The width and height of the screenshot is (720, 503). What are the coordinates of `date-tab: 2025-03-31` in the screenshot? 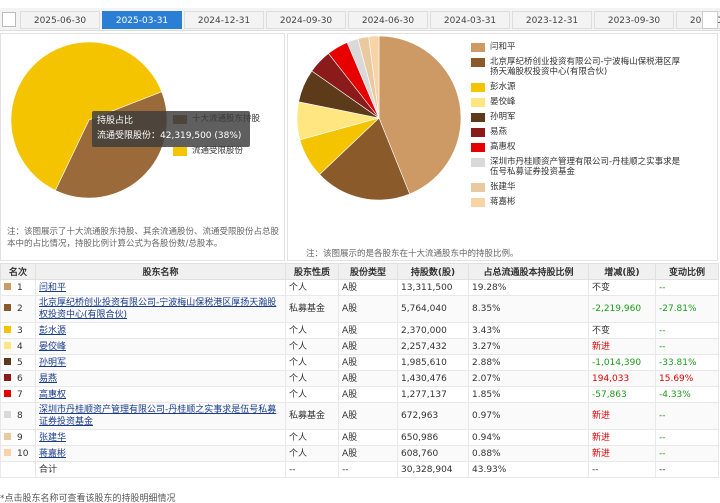 It's located at (142, 20).